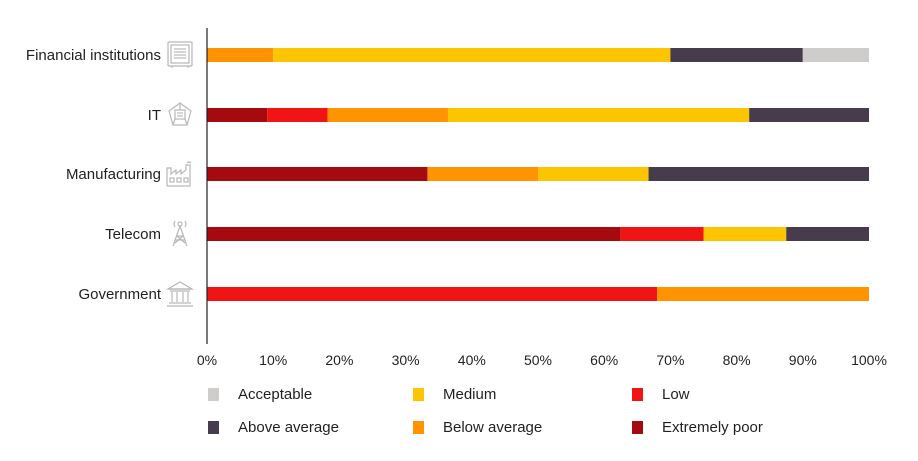 The image size is (918, 461). Describe the element at coordinates (154, 115) in the screenshot. I see `category-label-1: IT` at that location.